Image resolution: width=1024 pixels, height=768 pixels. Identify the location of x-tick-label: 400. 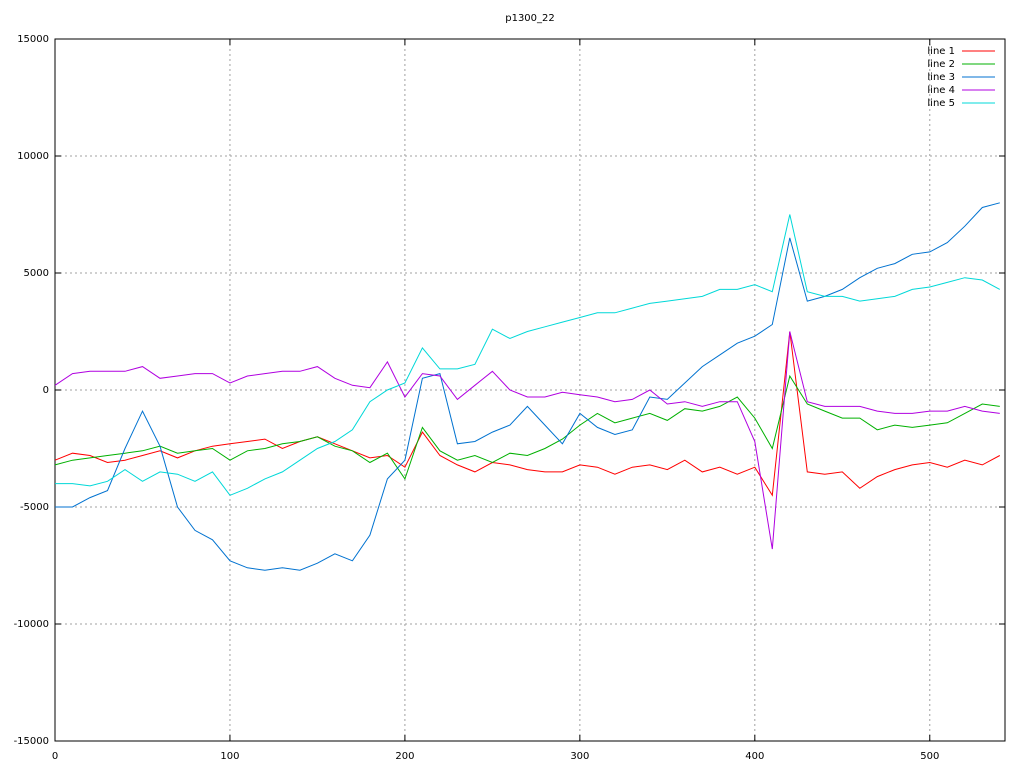
(754, 756).